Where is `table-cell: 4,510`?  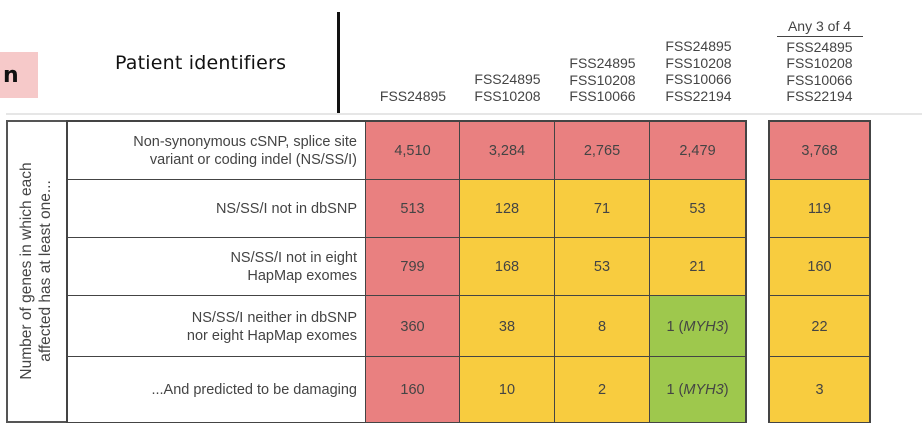 table-cell: 4,510 is located at coordinates (413, 150).